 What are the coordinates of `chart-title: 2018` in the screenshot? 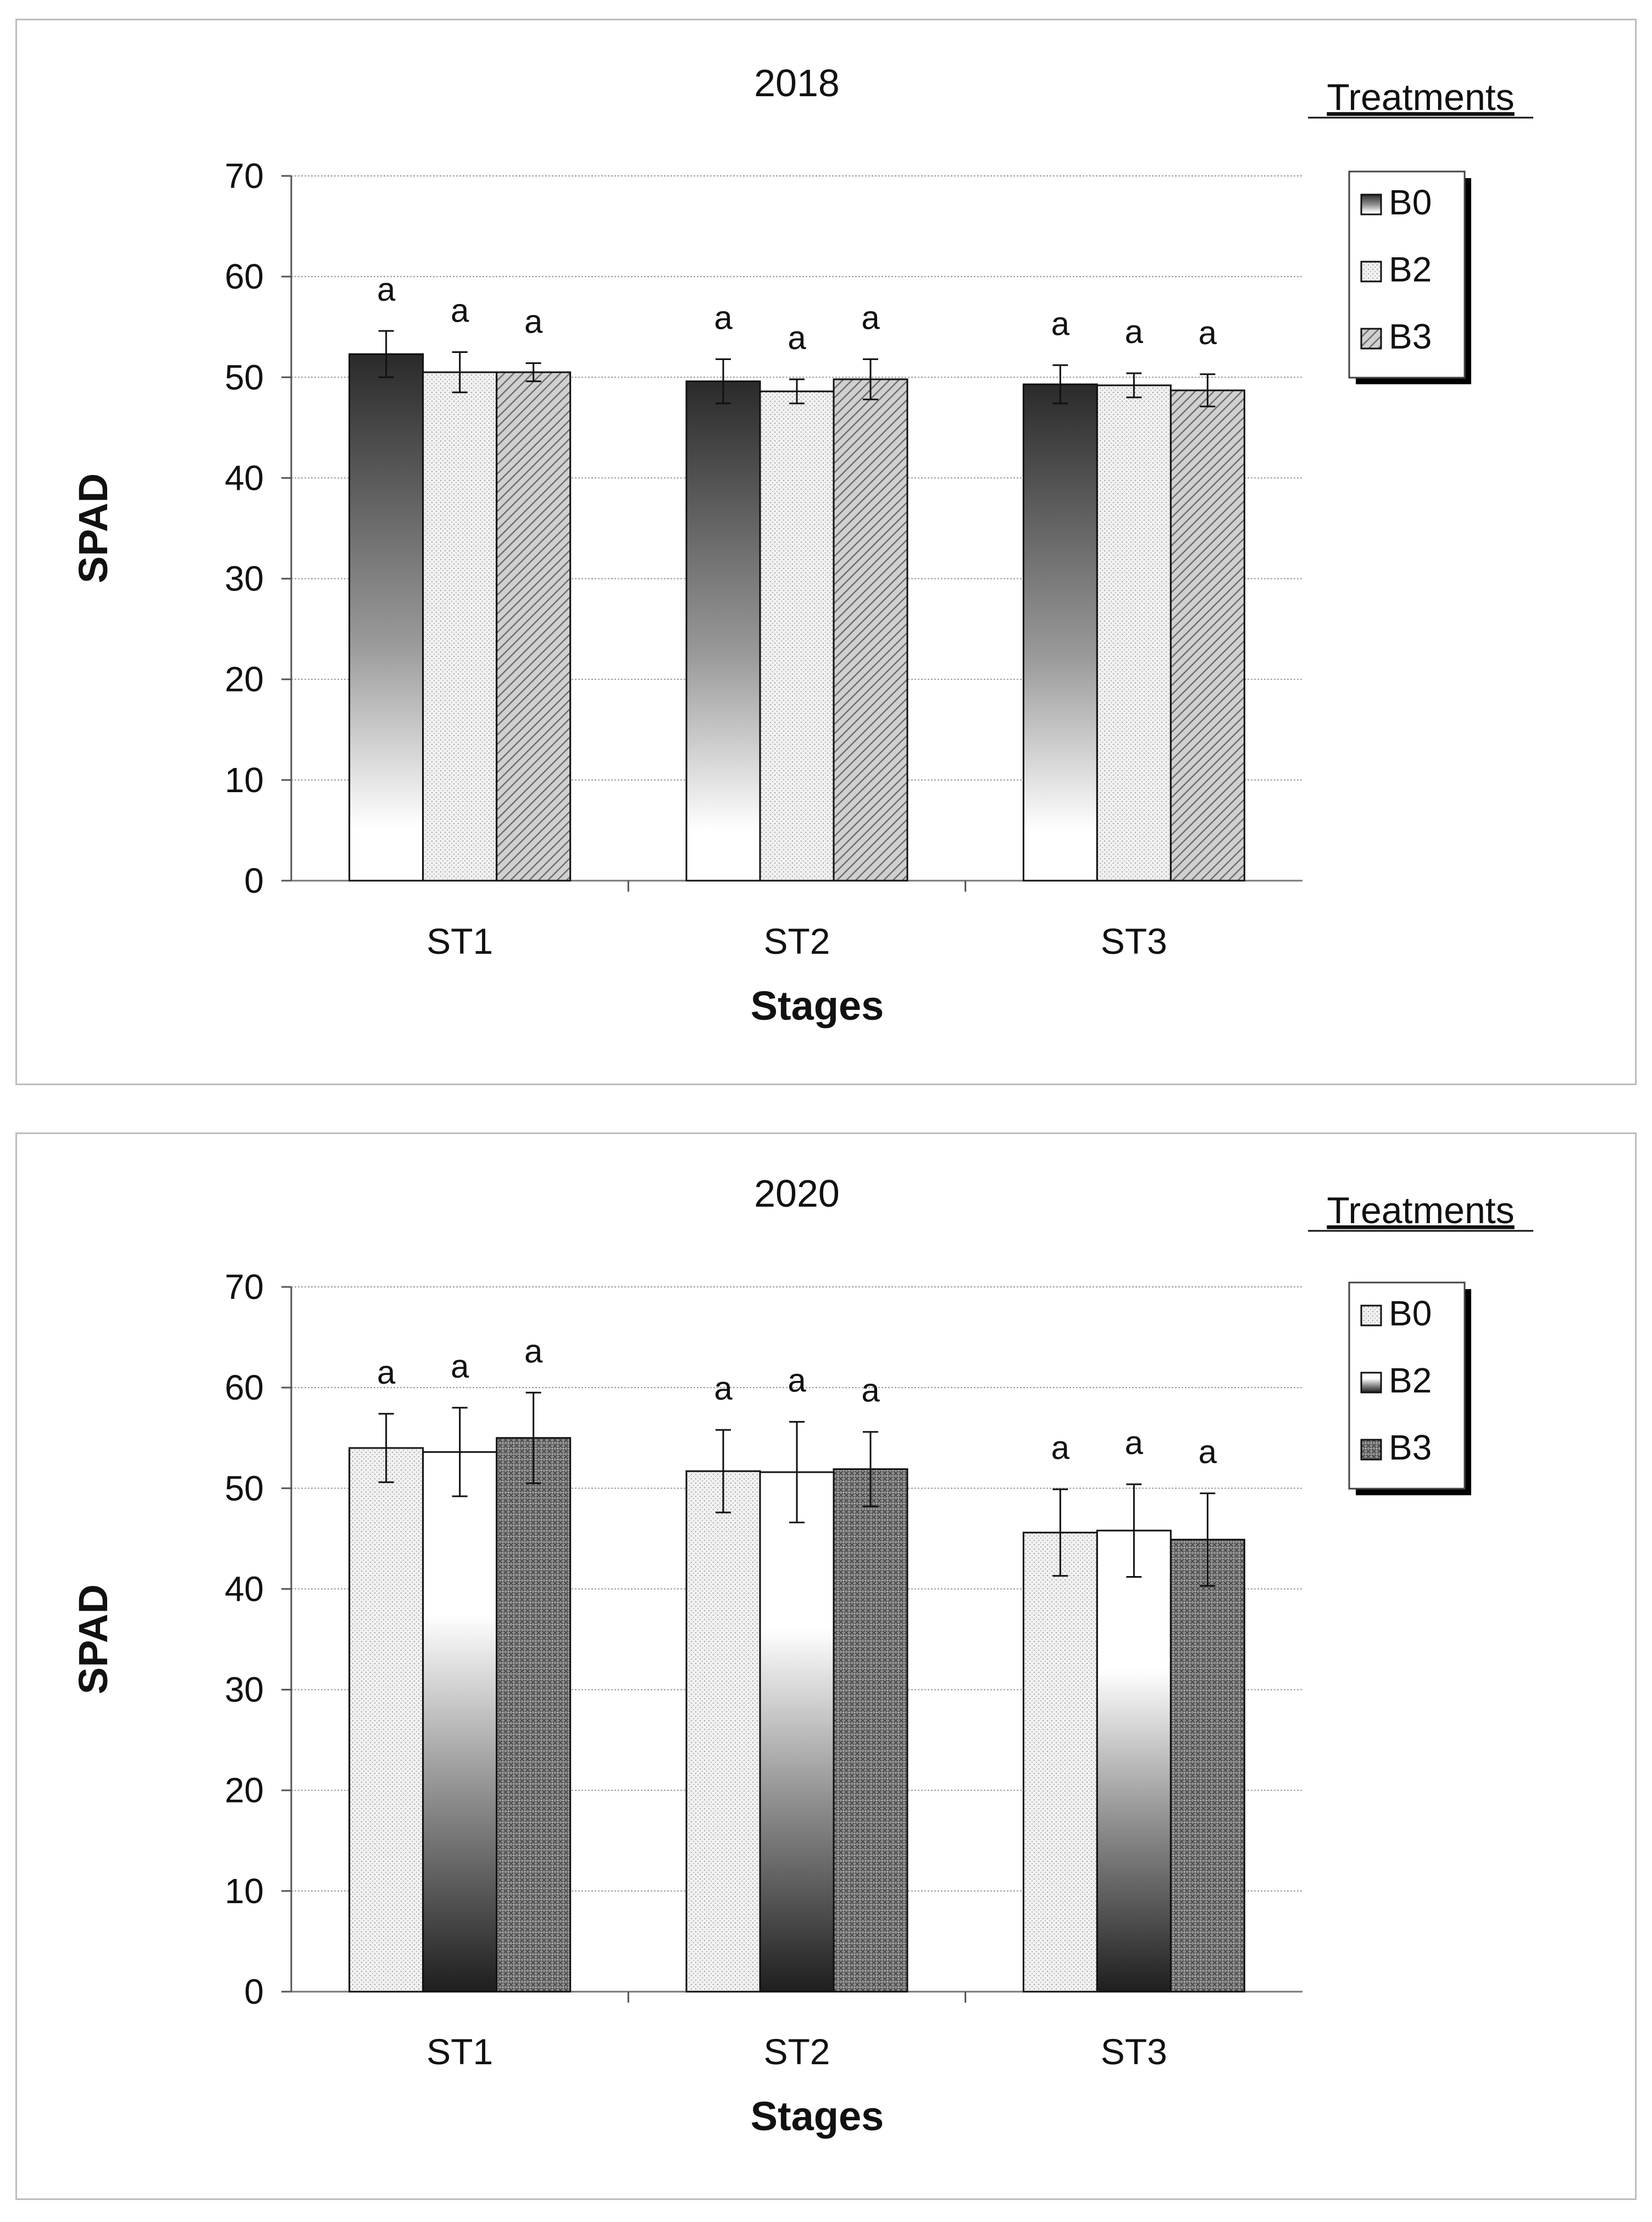 It's located at (797, 83).